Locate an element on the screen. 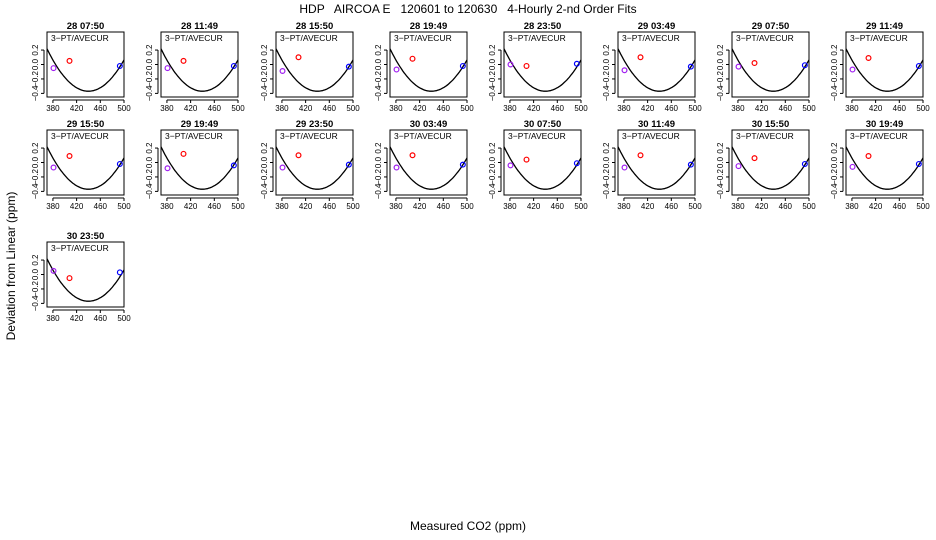 This screenshot has width=936, height=540. panel-title: 30 15:50 is located at coordinates (771, 124).